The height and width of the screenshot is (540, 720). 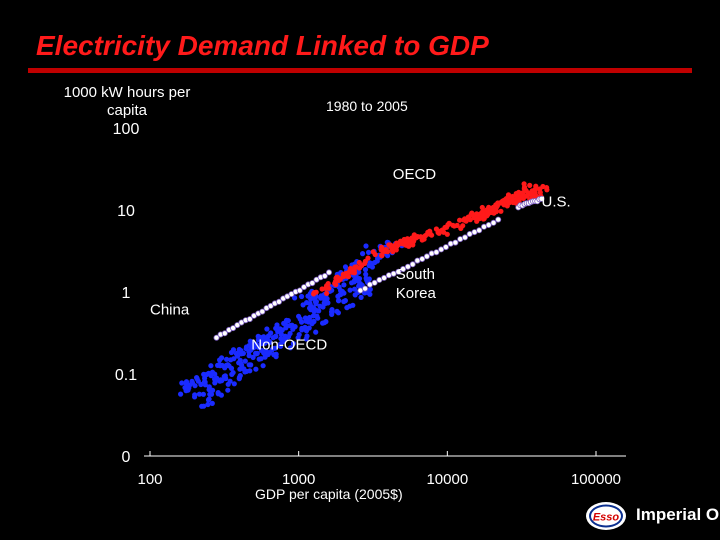 What do you see at coordinates (126, 129) in the screenshot?
I see `y-tick-label: 100` at bounding box center [126, 129].